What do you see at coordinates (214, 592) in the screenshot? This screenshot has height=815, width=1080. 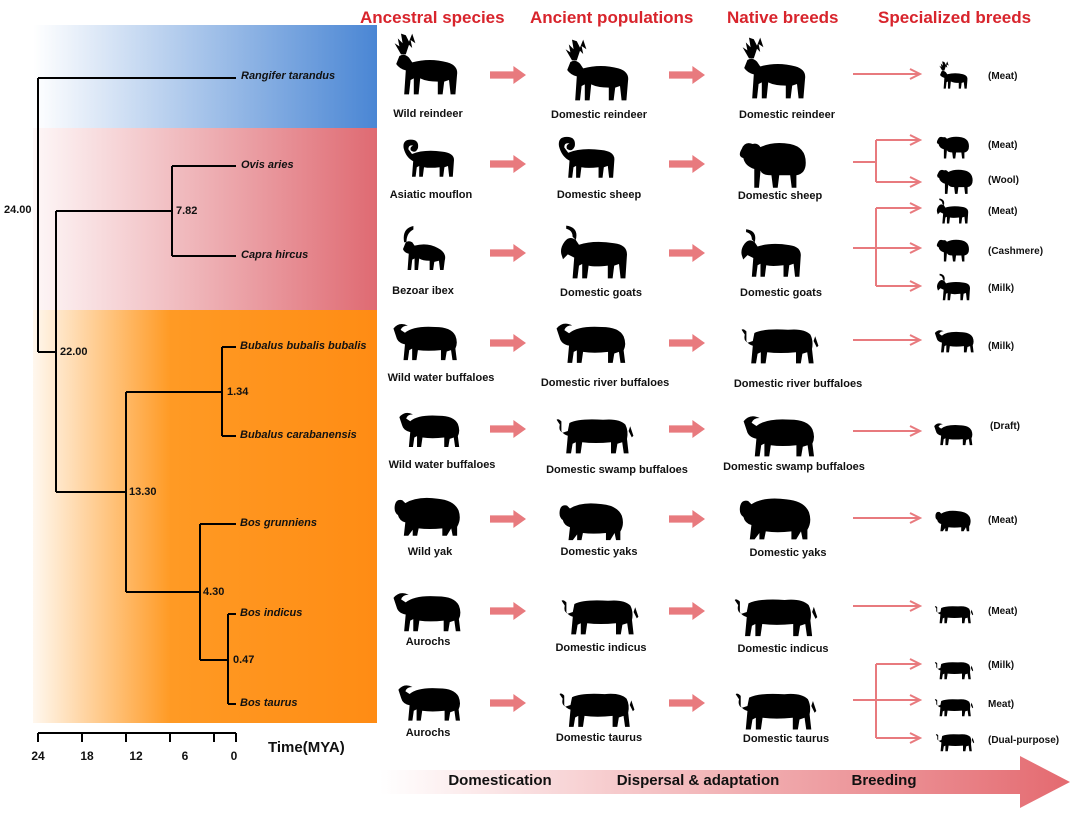 I see `node-age-430: 4.30` at bounding box center [214, 592].